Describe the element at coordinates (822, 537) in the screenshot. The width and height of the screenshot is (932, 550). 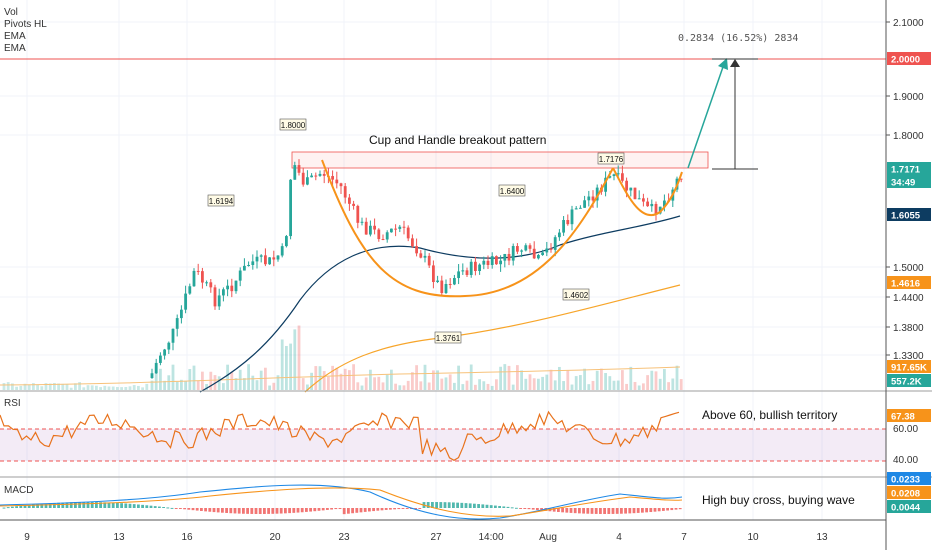
I see `time-tick-label: 13` at that location.